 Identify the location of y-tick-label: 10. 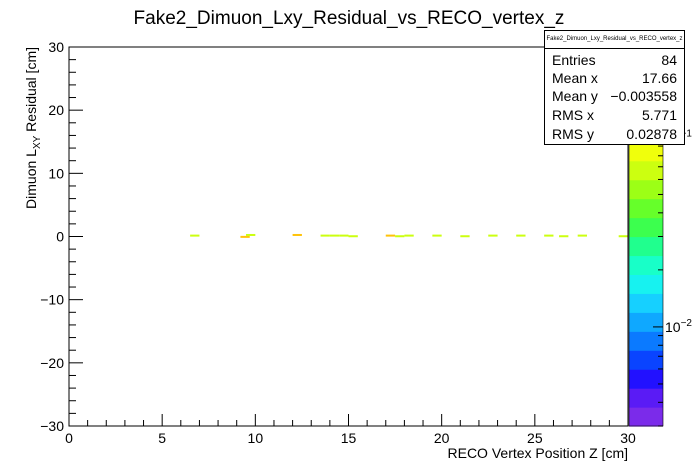
(56, 173).